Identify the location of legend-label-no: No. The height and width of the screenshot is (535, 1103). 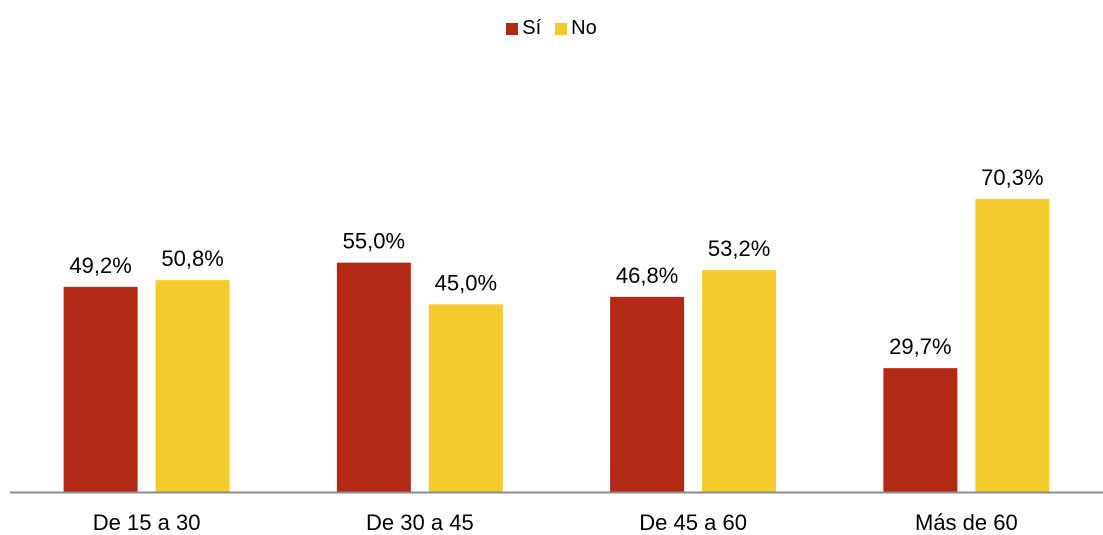
(584, 28).